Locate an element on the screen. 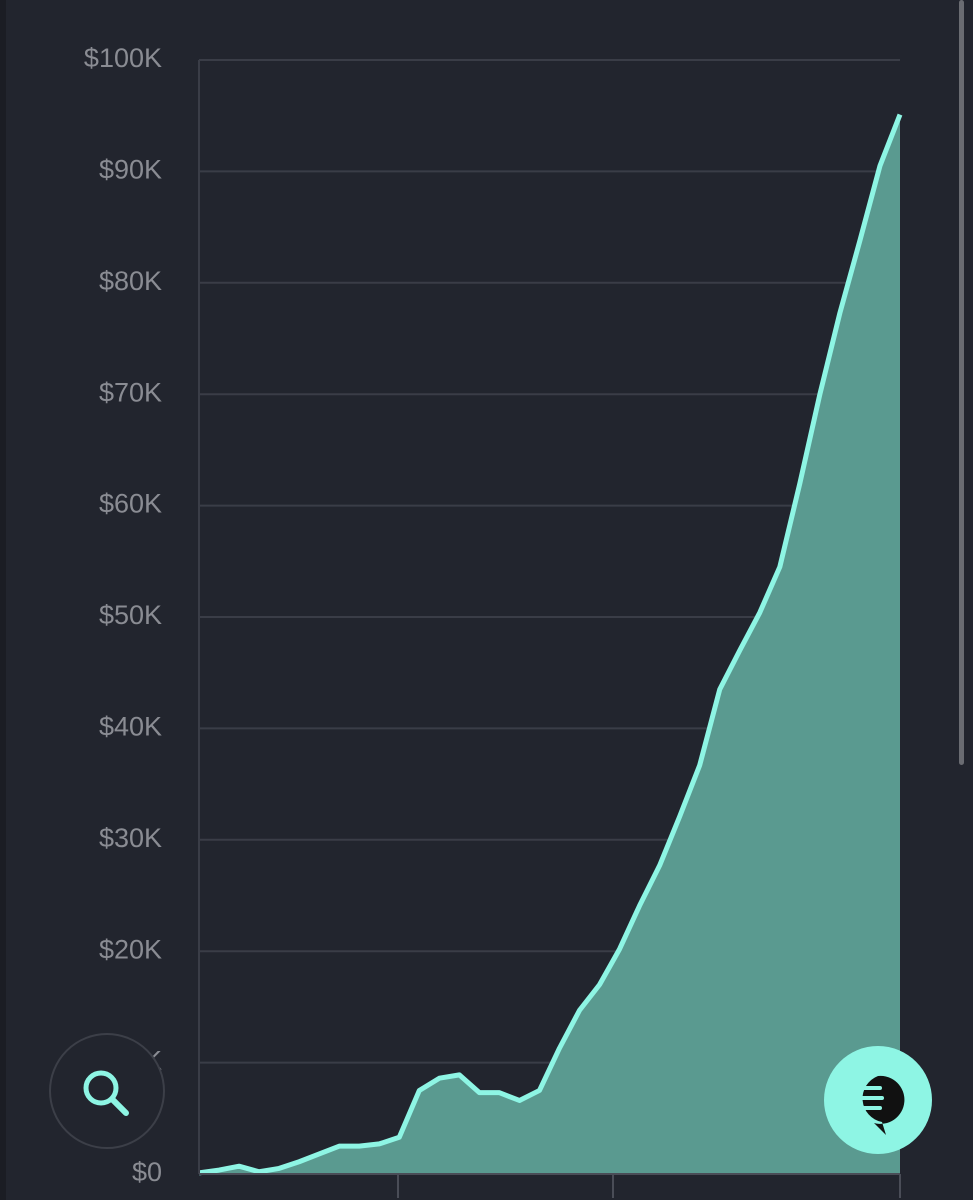 The height and width of the screenshot is (1200, 973). chat-button is located at coordinates (878, 1100).